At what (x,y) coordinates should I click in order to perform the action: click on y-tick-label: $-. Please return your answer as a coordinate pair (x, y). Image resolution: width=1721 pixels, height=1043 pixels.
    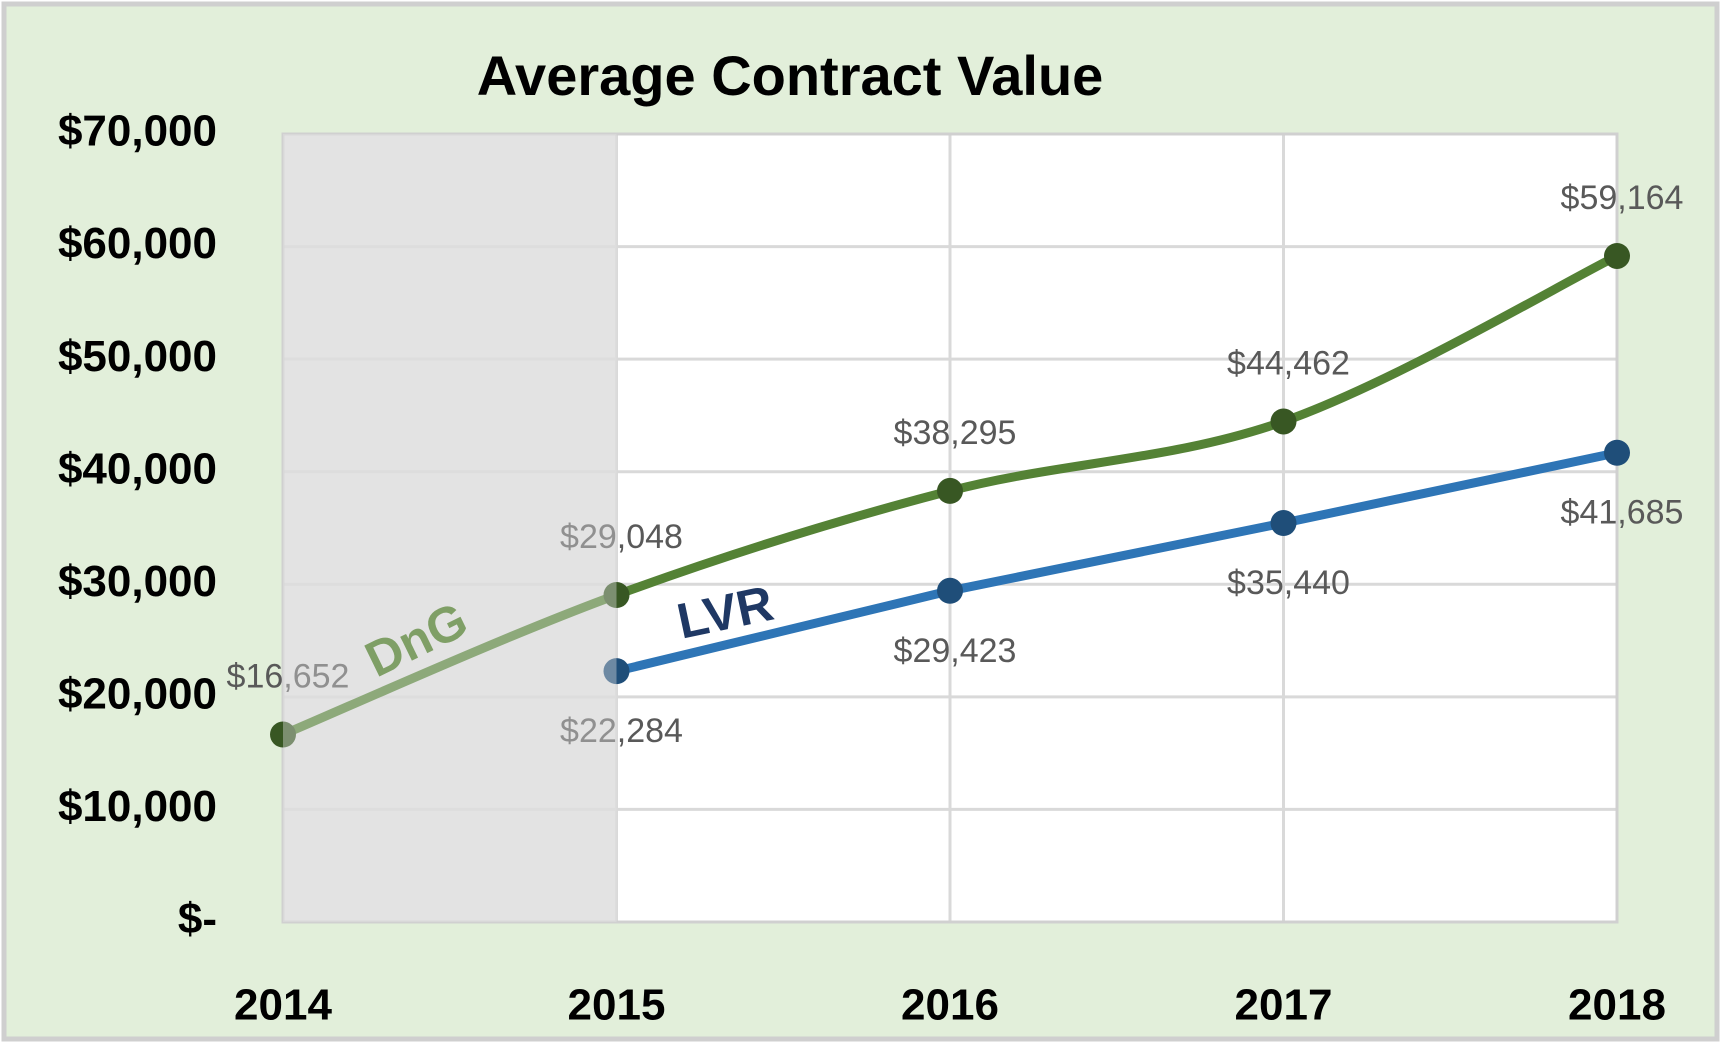
    Looking at the image, I should click on (197, 919).